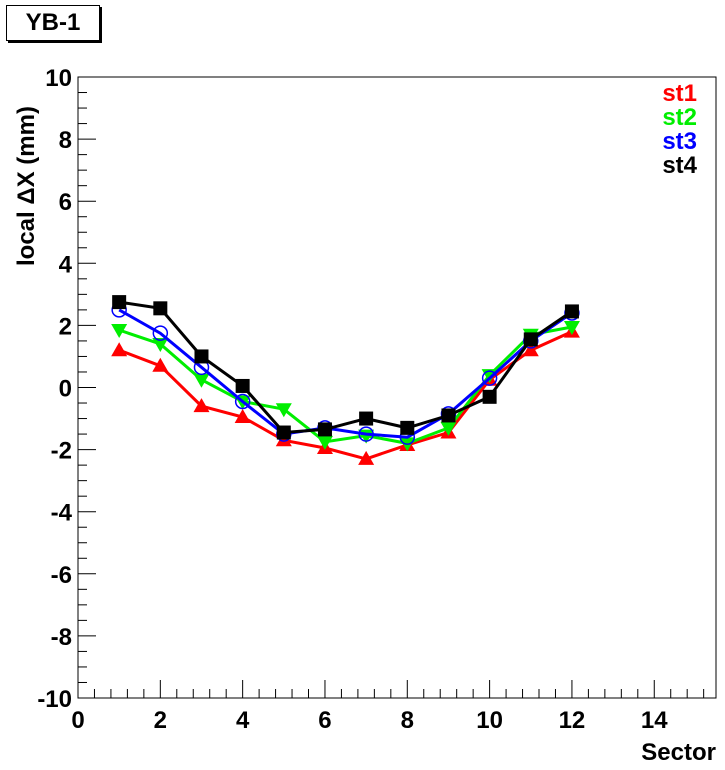 Image resolution: width=725 pixels, height=770 pixels. I want to click on legend-entry-st4: st4, so click(679, 165).